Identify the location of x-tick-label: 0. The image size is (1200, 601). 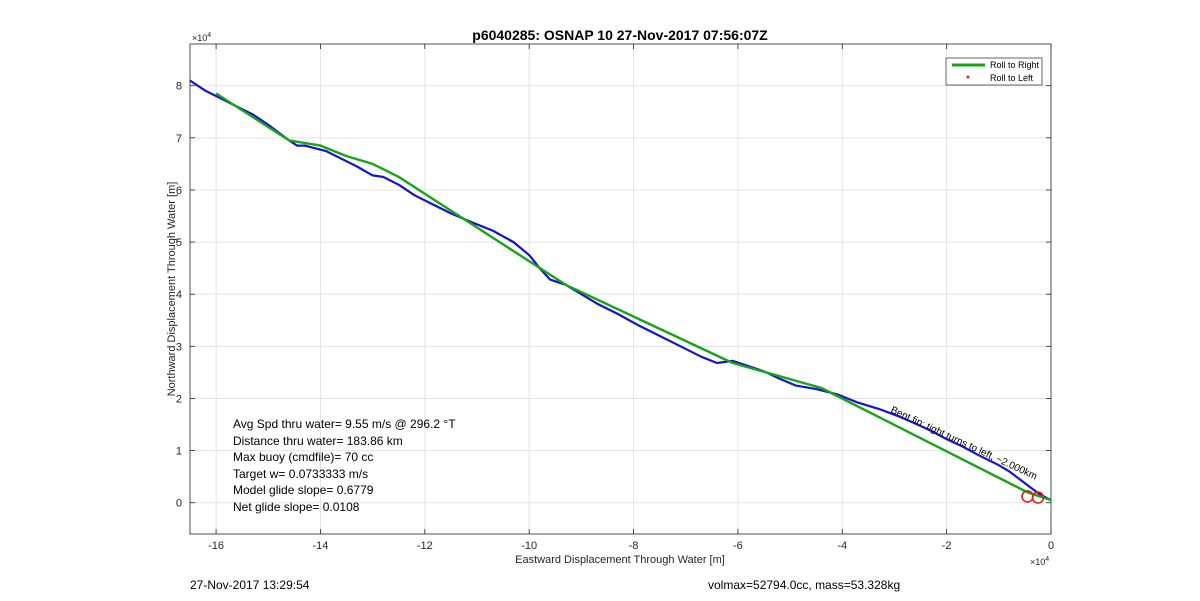
(1051, 546).